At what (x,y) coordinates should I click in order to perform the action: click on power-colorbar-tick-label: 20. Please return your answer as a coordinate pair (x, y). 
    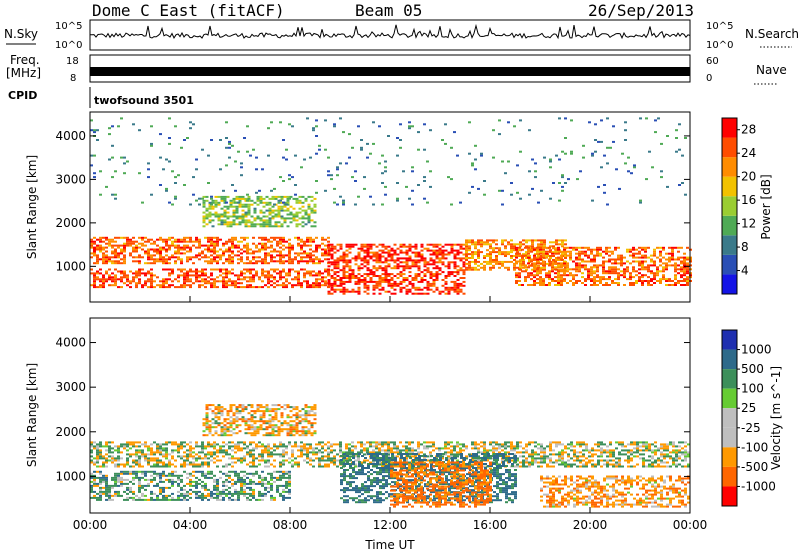
    Looking at the image, I should click on (748, 177).